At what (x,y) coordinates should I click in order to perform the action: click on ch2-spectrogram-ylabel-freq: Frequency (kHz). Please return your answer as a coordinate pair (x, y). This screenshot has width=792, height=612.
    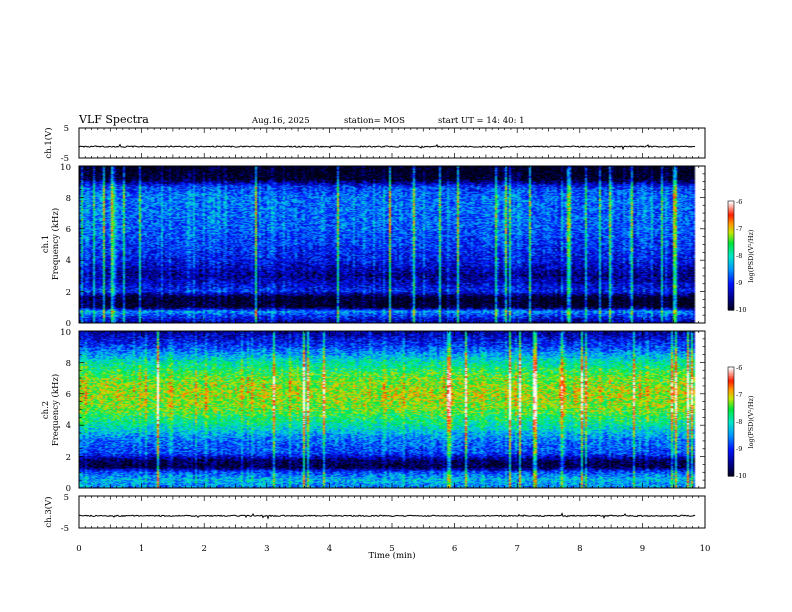
    Looking at the image, I should click on (55, 410).